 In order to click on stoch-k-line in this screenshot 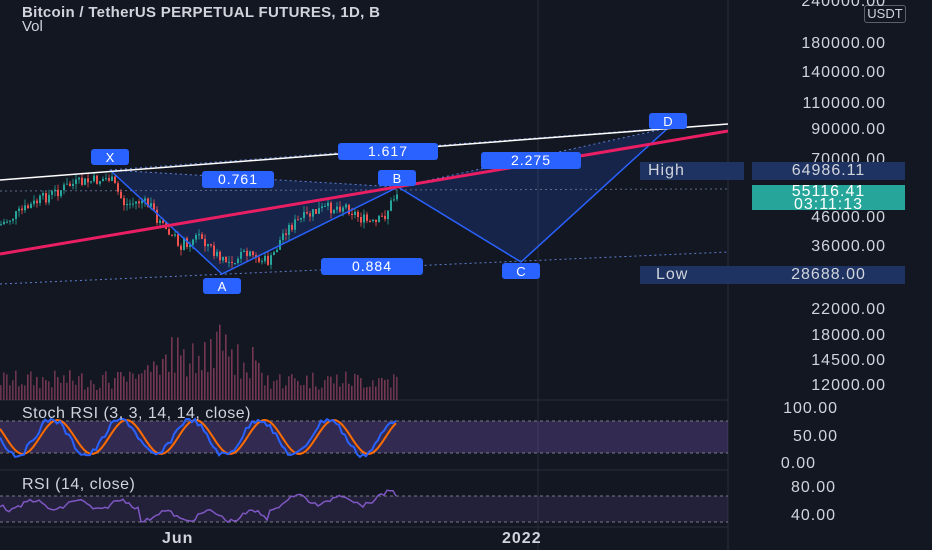, I will do `click(198, 438)`.